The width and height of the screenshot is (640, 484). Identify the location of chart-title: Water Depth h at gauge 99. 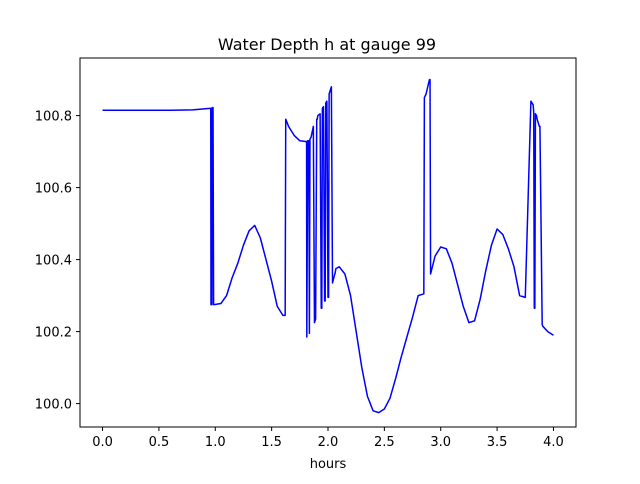
(327, 44).